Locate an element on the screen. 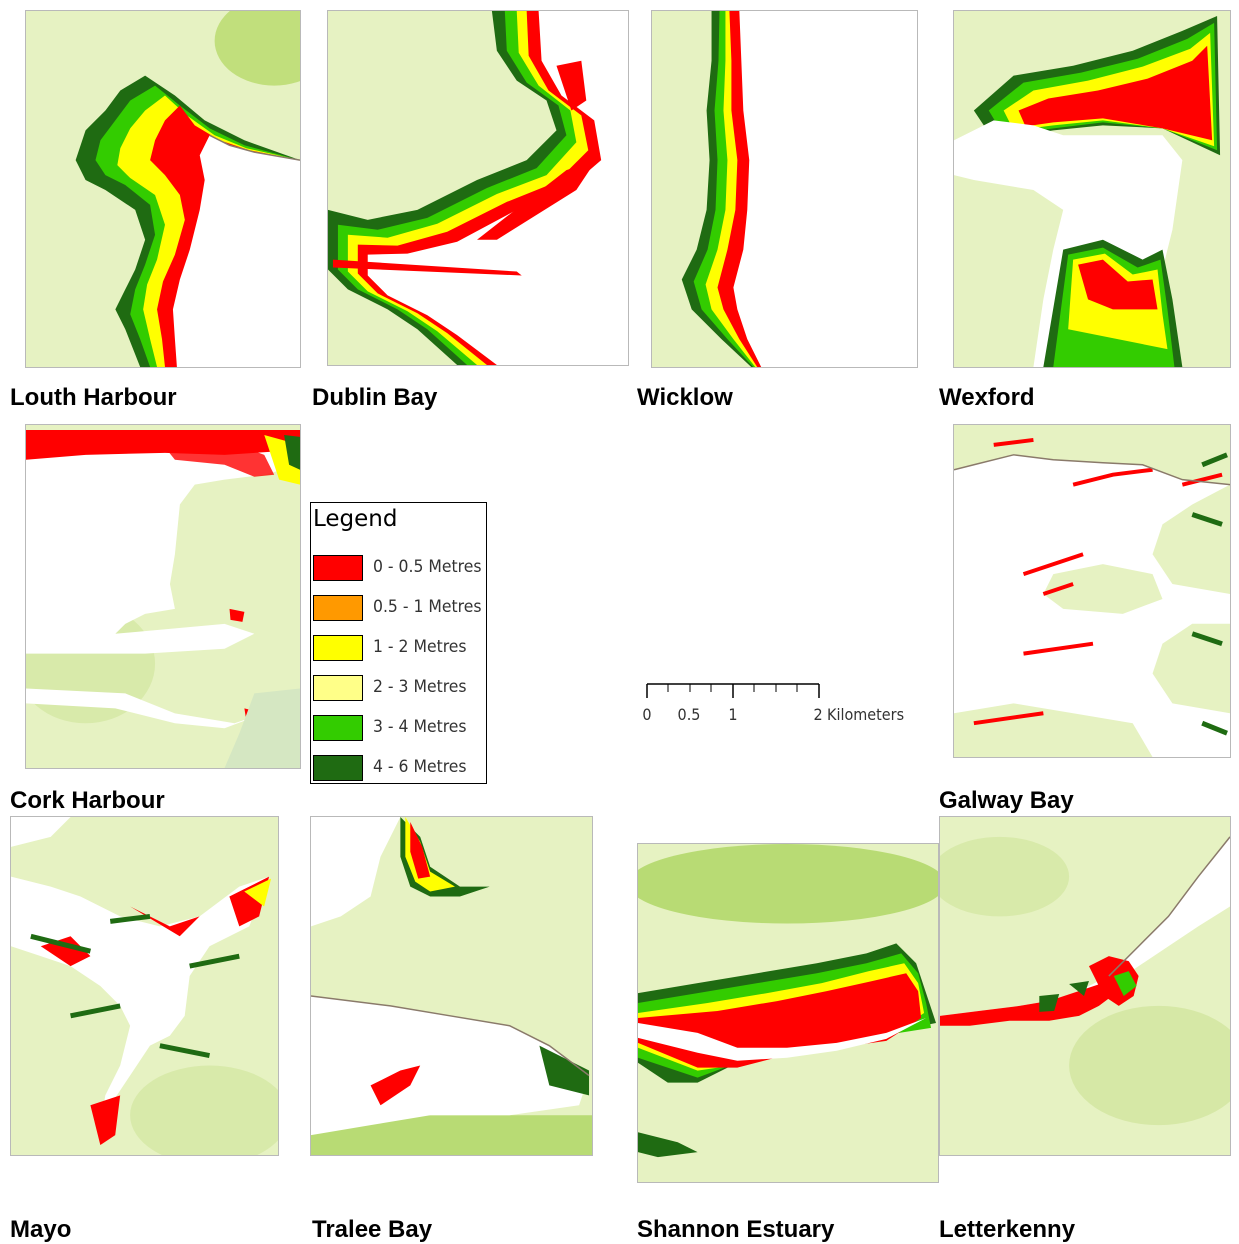 The image size is (1239, 1244). caption-mayo: Mayo is located at coordinates (41, 1229).